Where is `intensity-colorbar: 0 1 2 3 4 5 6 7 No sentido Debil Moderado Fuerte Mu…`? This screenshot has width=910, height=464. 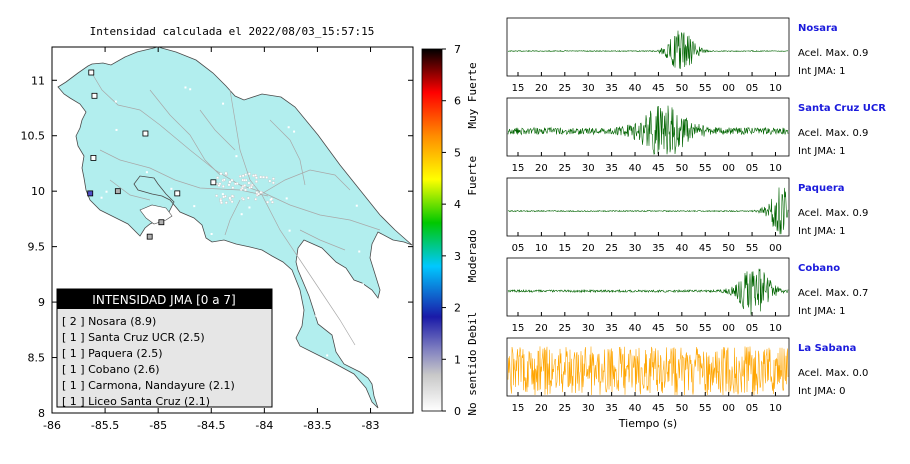
intensity-colorbar: 0 1 2 3 4 5 6 7 No sentido Debil Moderado Fuerte Mu… is located at coordinates (450, 230).